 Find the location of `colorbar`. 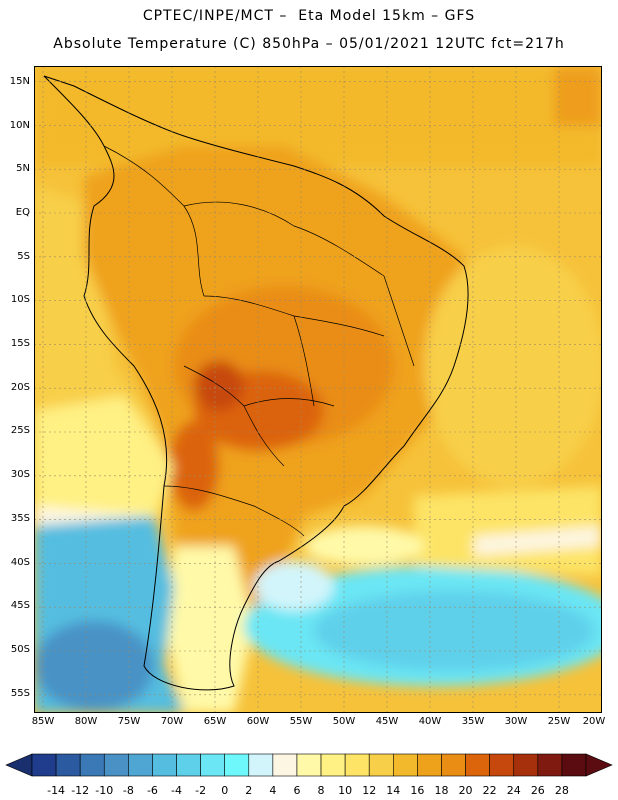

colorbar is located at coordinates (309, 765).